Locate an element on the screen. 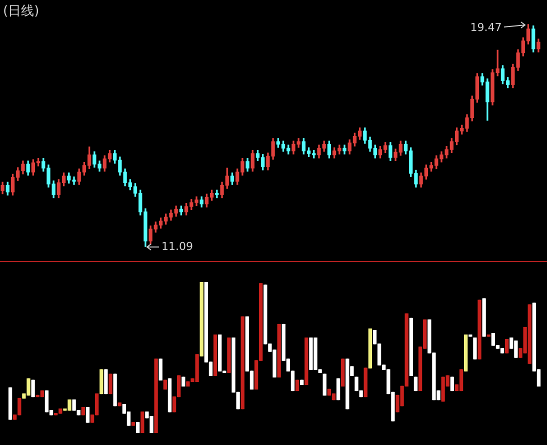 Image resolution: width=547 pixels, height=445 pixels. annotation: 19.47 is located at coordinates (486, 27).